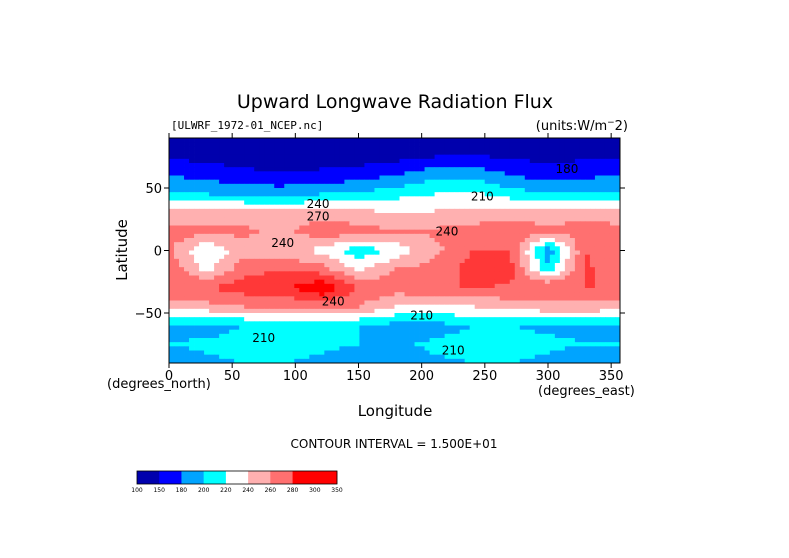 Image resolution: width=789 pixels, height=558 pixels. I want to click on x-tick-label: 100, so click(295, 376).